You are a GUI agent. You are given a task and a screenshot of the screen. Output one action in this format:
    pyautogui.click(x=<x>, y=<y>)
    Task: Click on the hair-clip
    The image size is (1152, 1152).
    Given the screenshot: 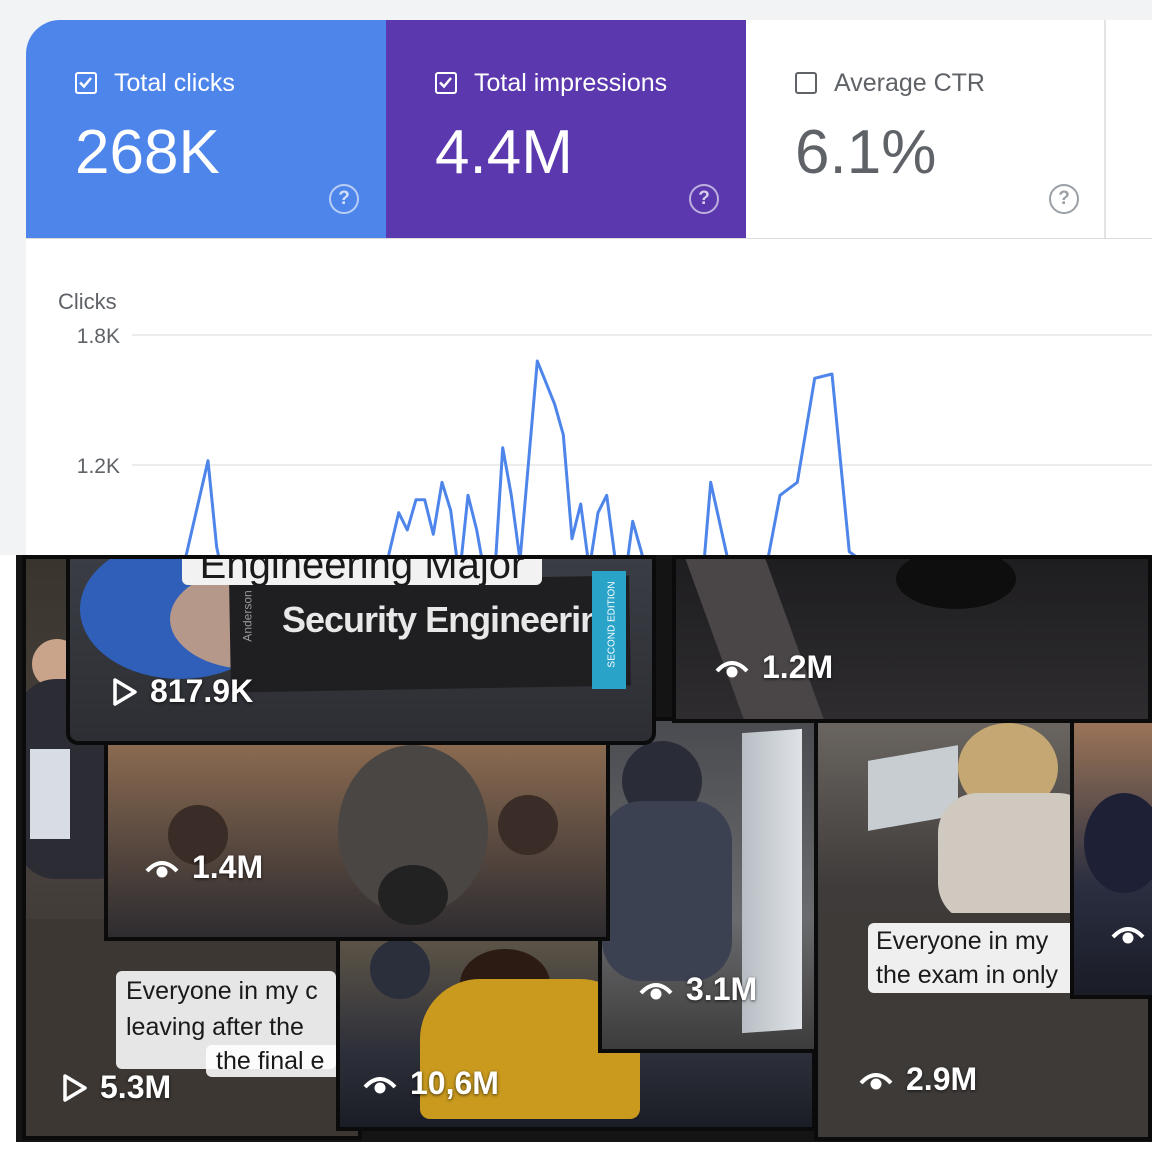 What is the action you would take?
    pyautogui.click(x=413, y=895)
    